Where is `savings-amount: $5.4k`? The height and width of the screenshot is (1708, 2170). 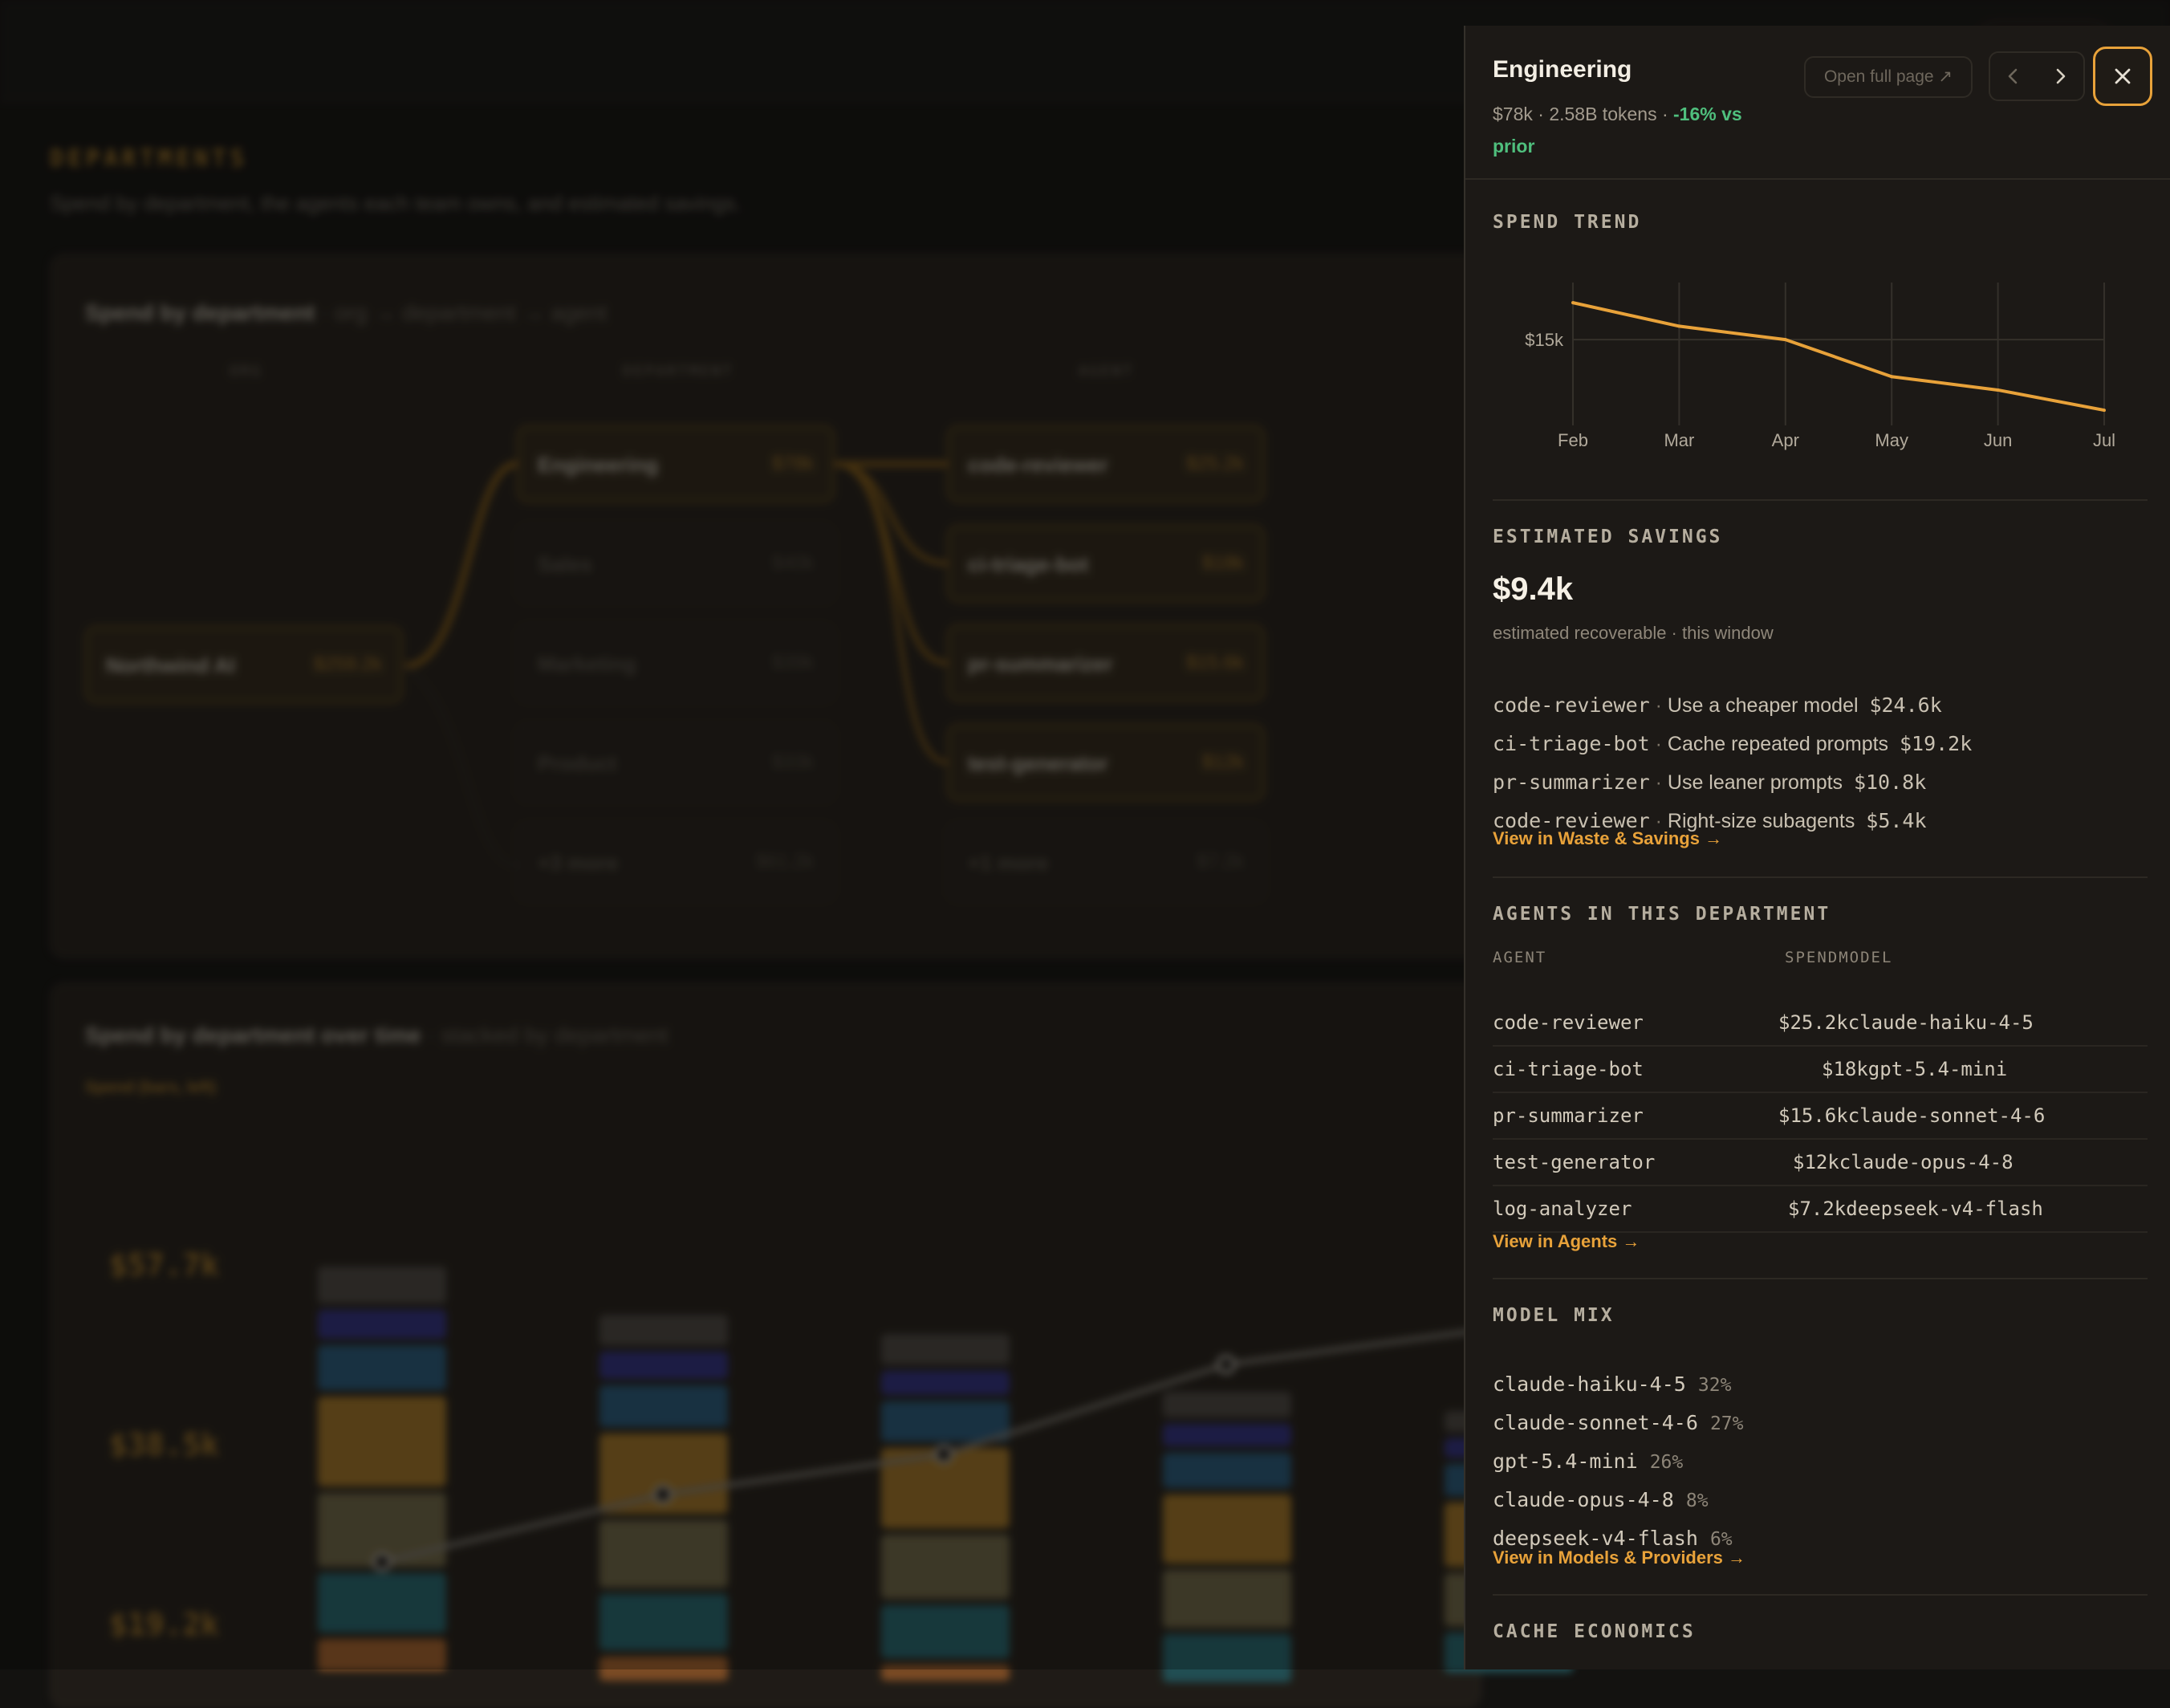
savings-amount: $5.4k is located at coordinates (1896, 821).